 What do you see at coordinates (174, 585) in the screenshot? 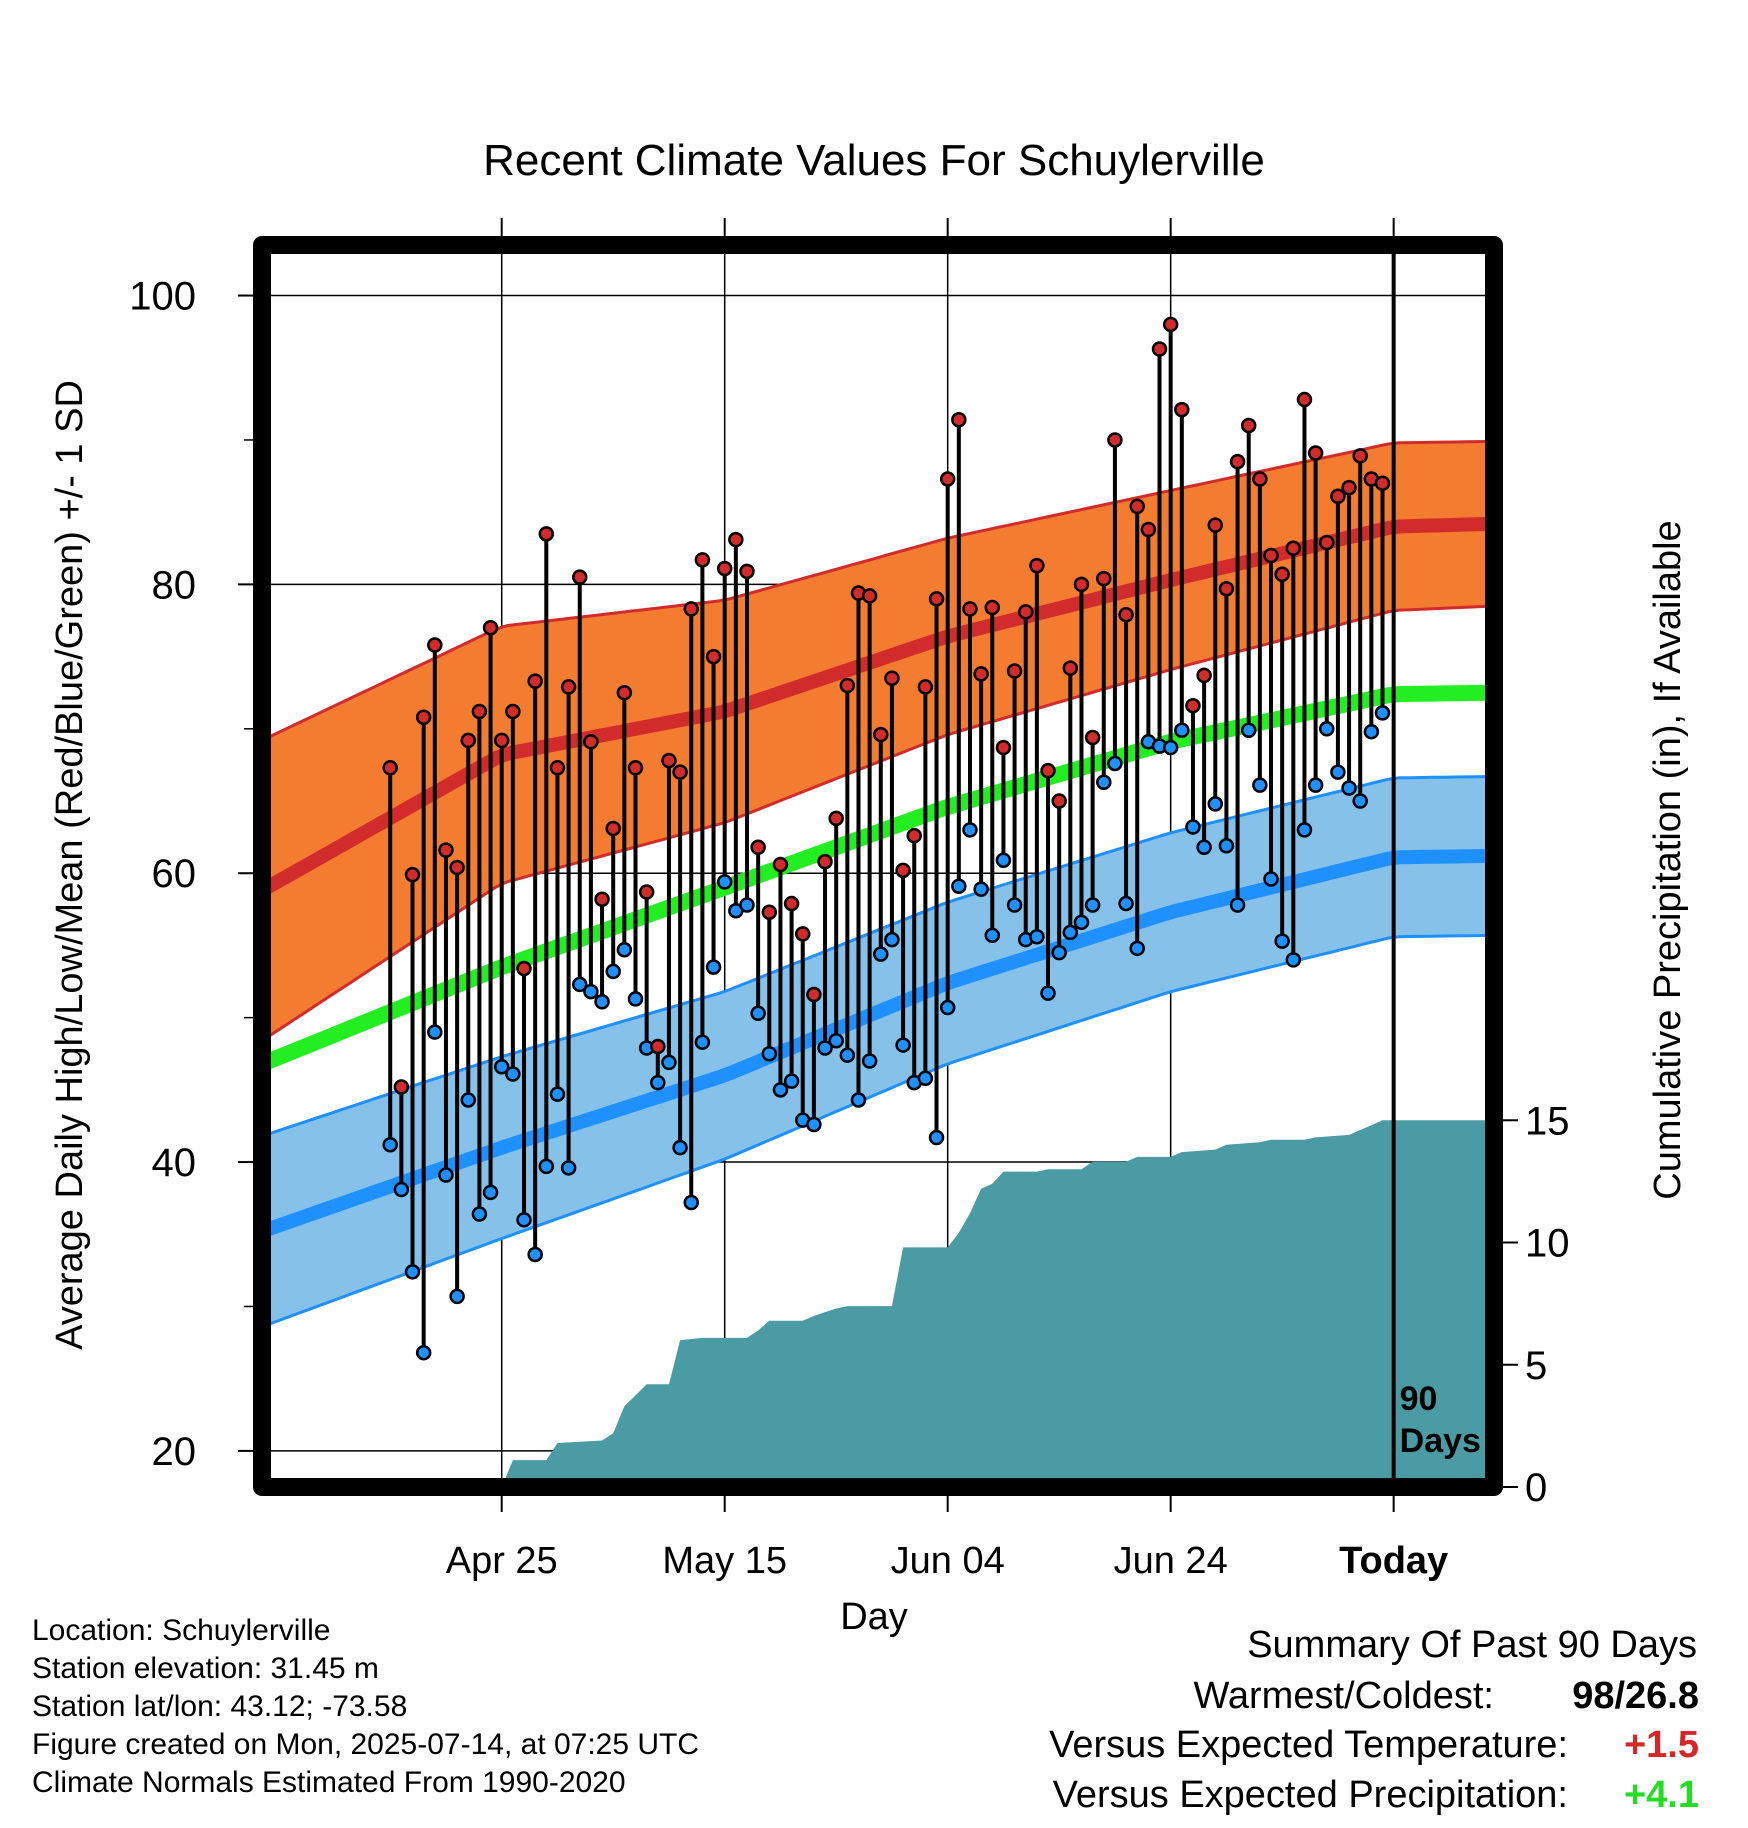
I see `y-tick-label: 80` at bounding box center [174, 585].